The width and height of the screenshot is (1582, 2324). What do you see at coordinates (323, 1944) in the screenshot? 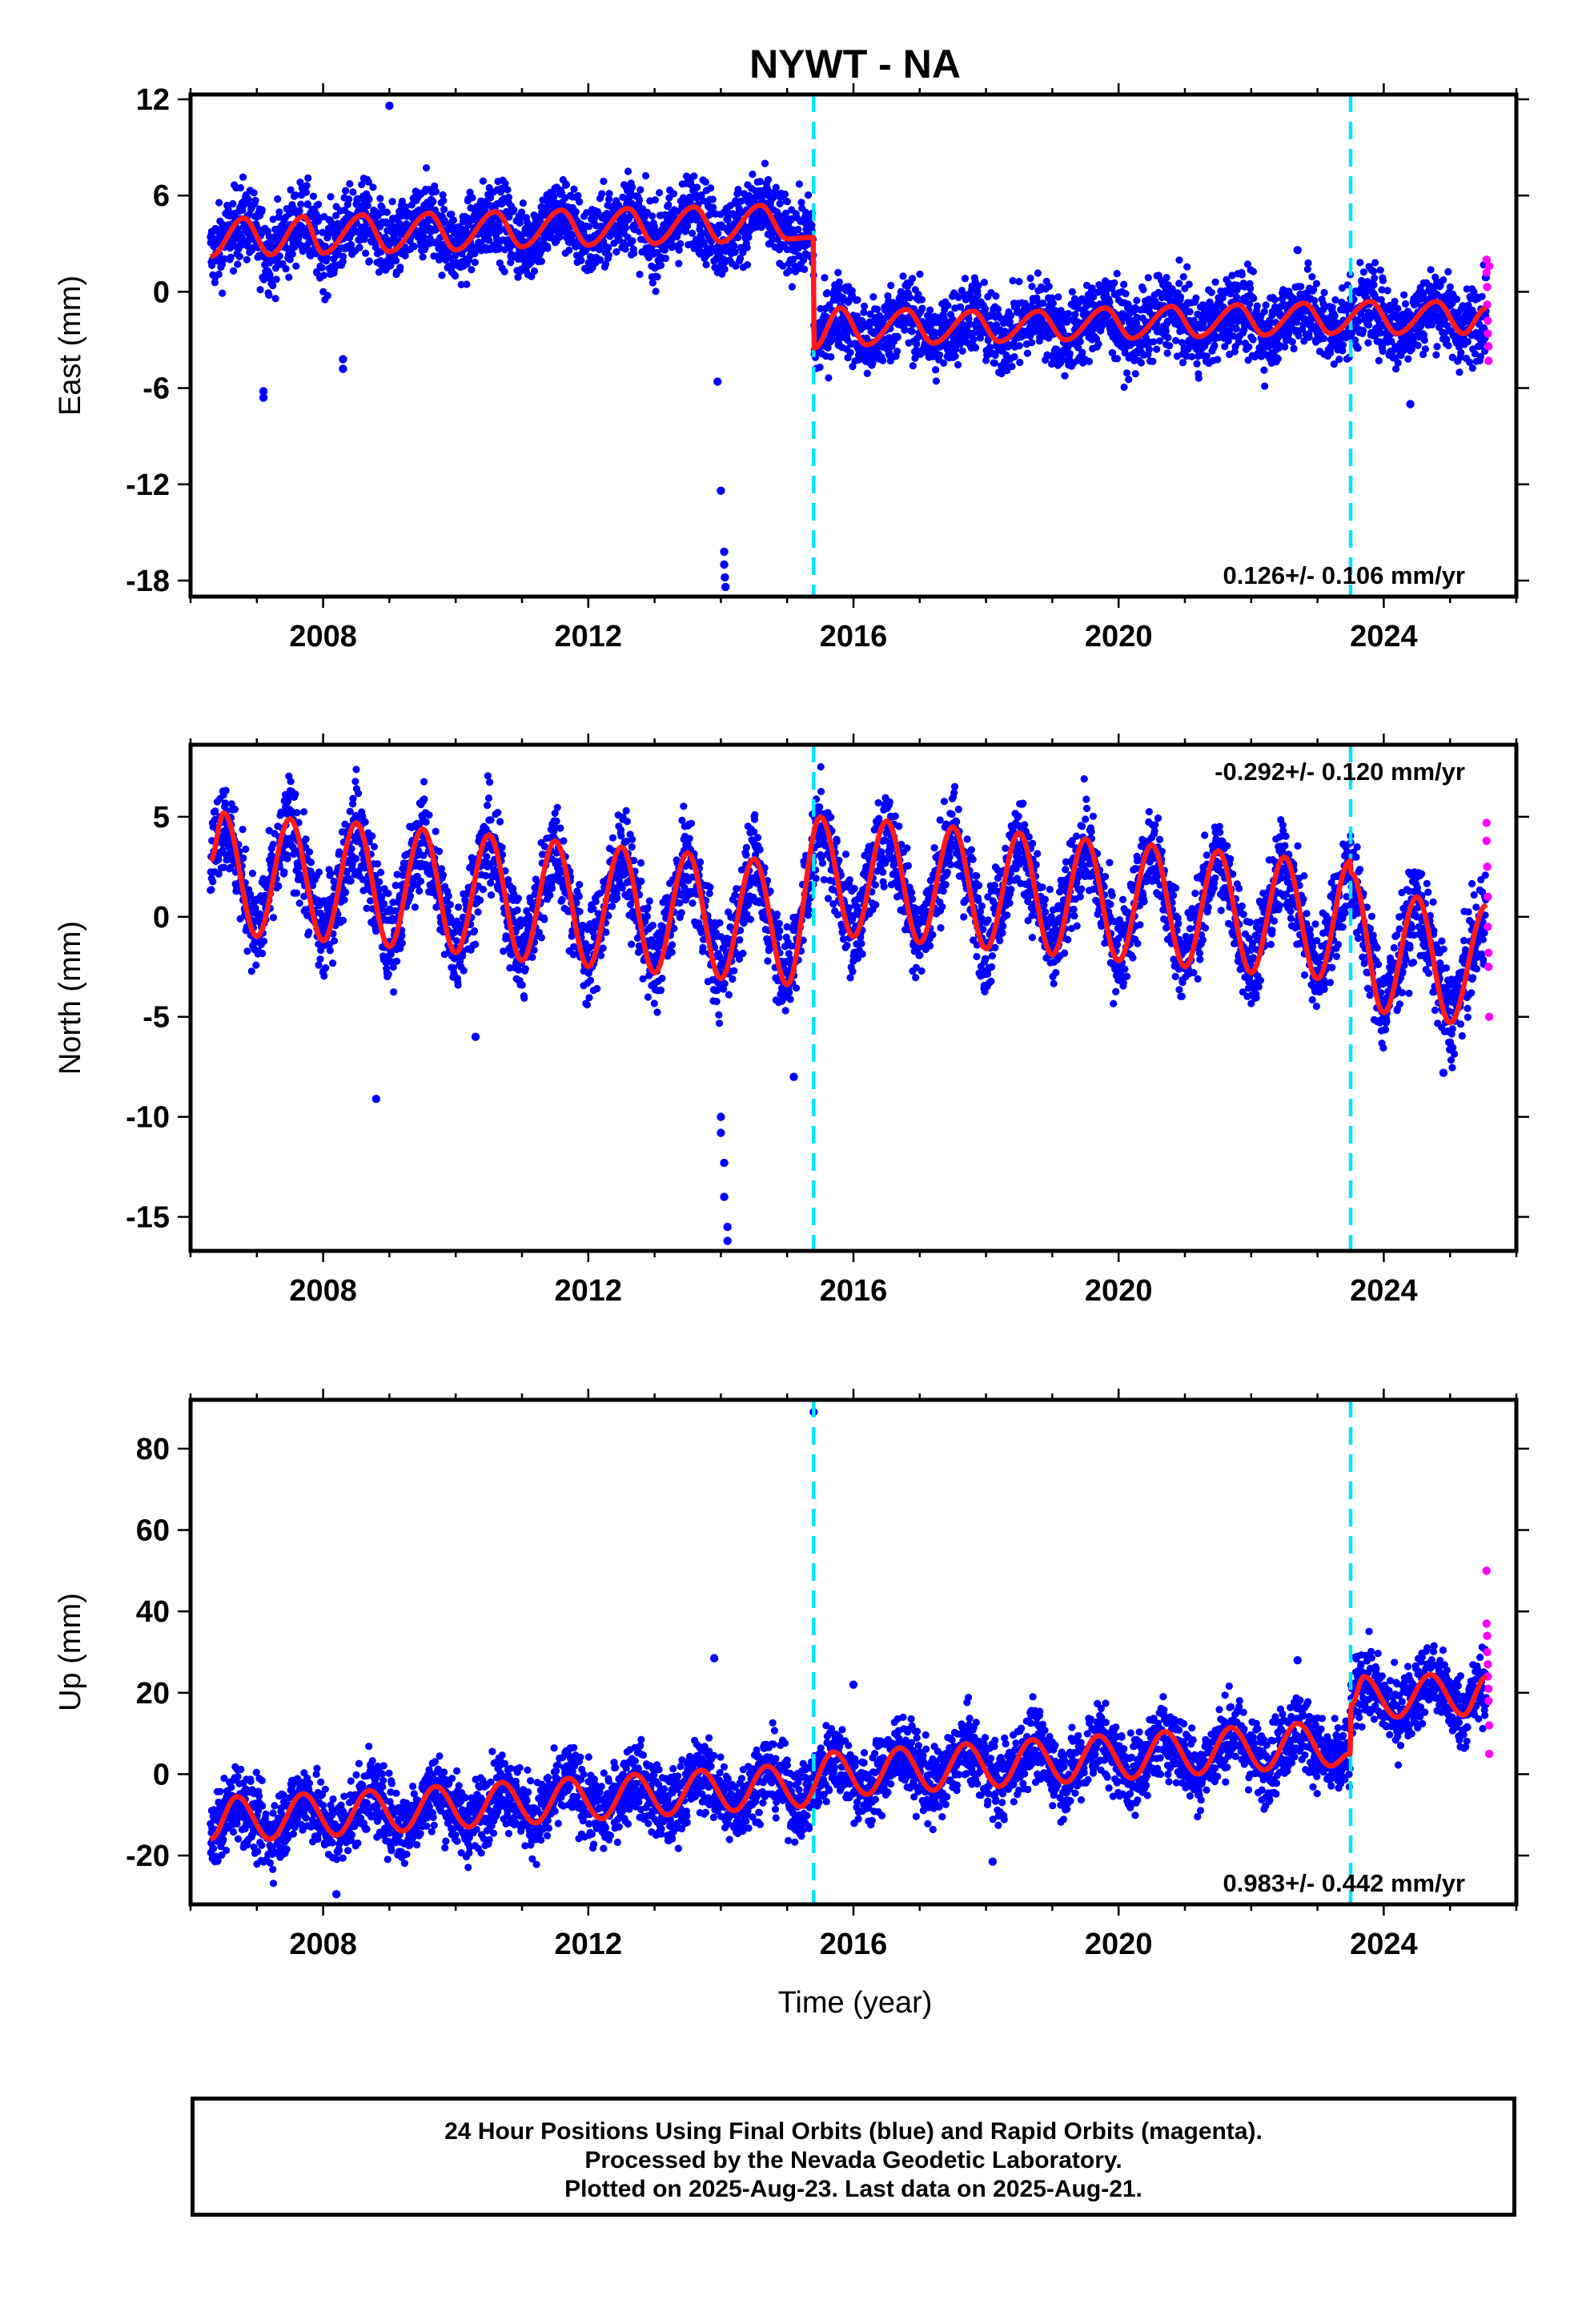
I see `up-x-tick-label: 2008` at bounding box center [323, 1944].